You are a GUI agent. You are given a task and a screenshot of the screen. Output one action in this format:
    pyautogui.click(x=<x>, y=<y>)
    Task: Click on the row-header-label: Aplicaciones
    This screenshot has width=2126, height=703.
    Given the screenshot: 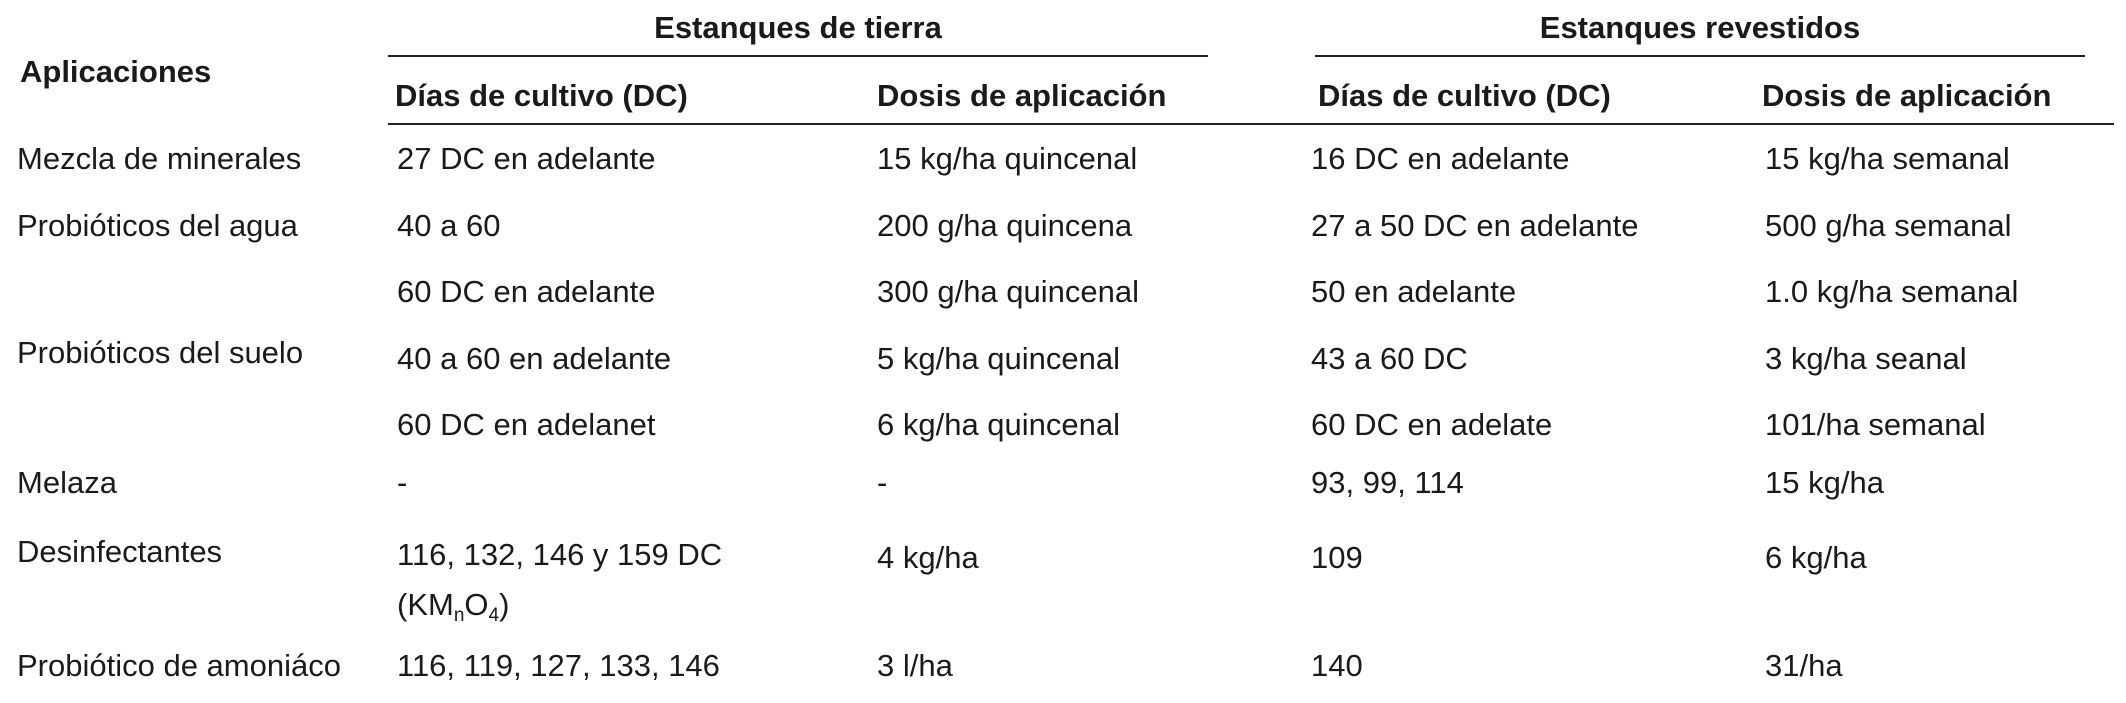 What is the action you would take?
    pyautogui.click(x=116, y=71)
    